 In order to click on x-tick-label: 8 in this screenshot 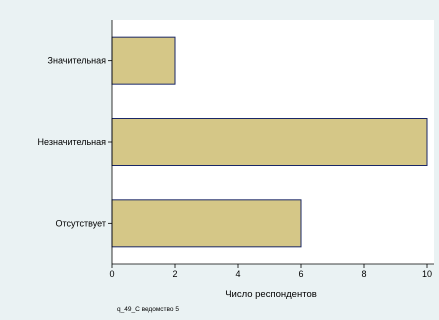, I will do `click(363, 274)`.